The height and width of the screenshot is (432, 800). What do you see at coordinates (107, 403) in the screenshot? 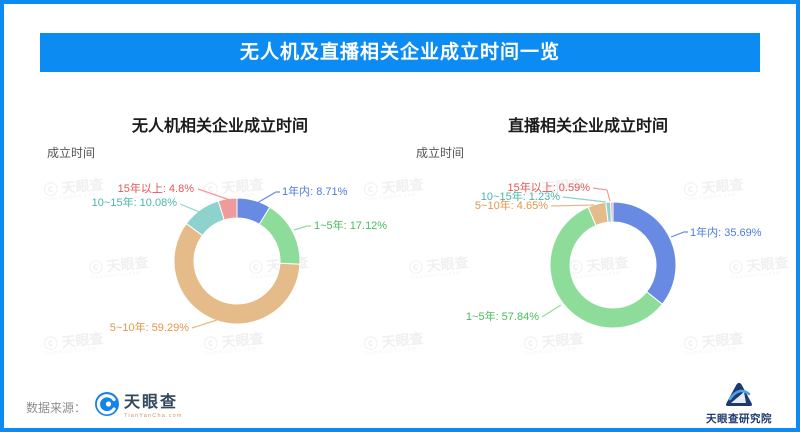
I see `tianyancha-eye-icon` at bounding box center [107, 403].